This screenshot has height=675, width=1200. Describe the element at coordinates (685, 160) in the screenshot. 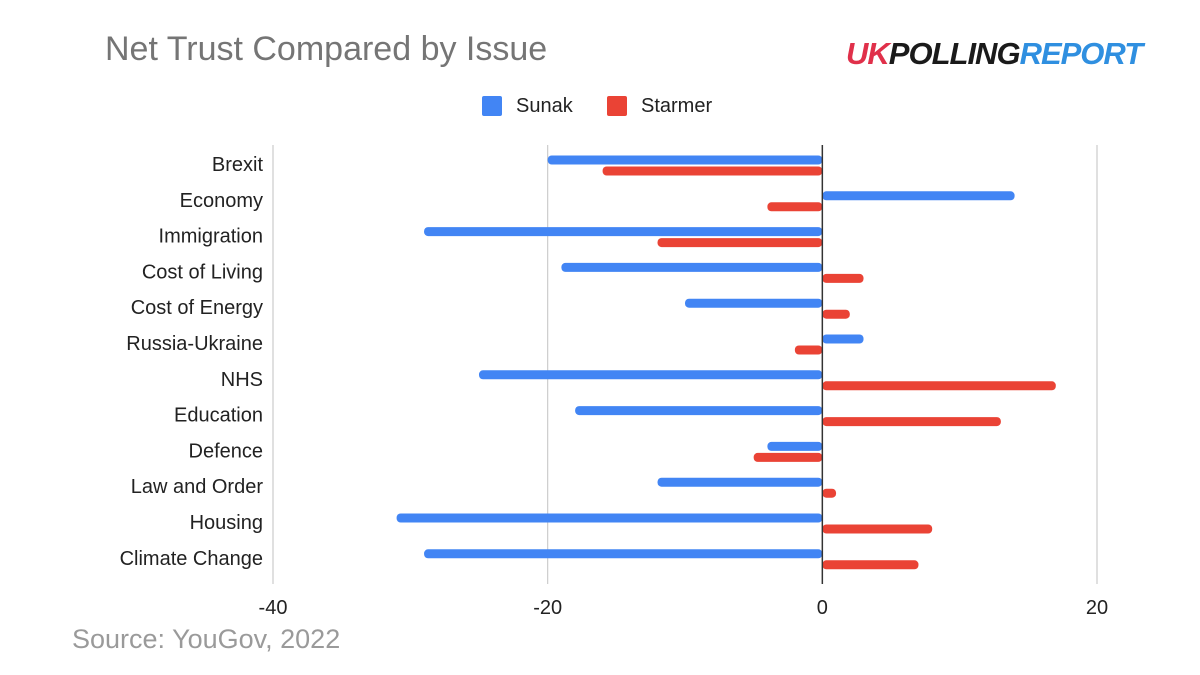

I see `bar-sunak-brexit` at that location.